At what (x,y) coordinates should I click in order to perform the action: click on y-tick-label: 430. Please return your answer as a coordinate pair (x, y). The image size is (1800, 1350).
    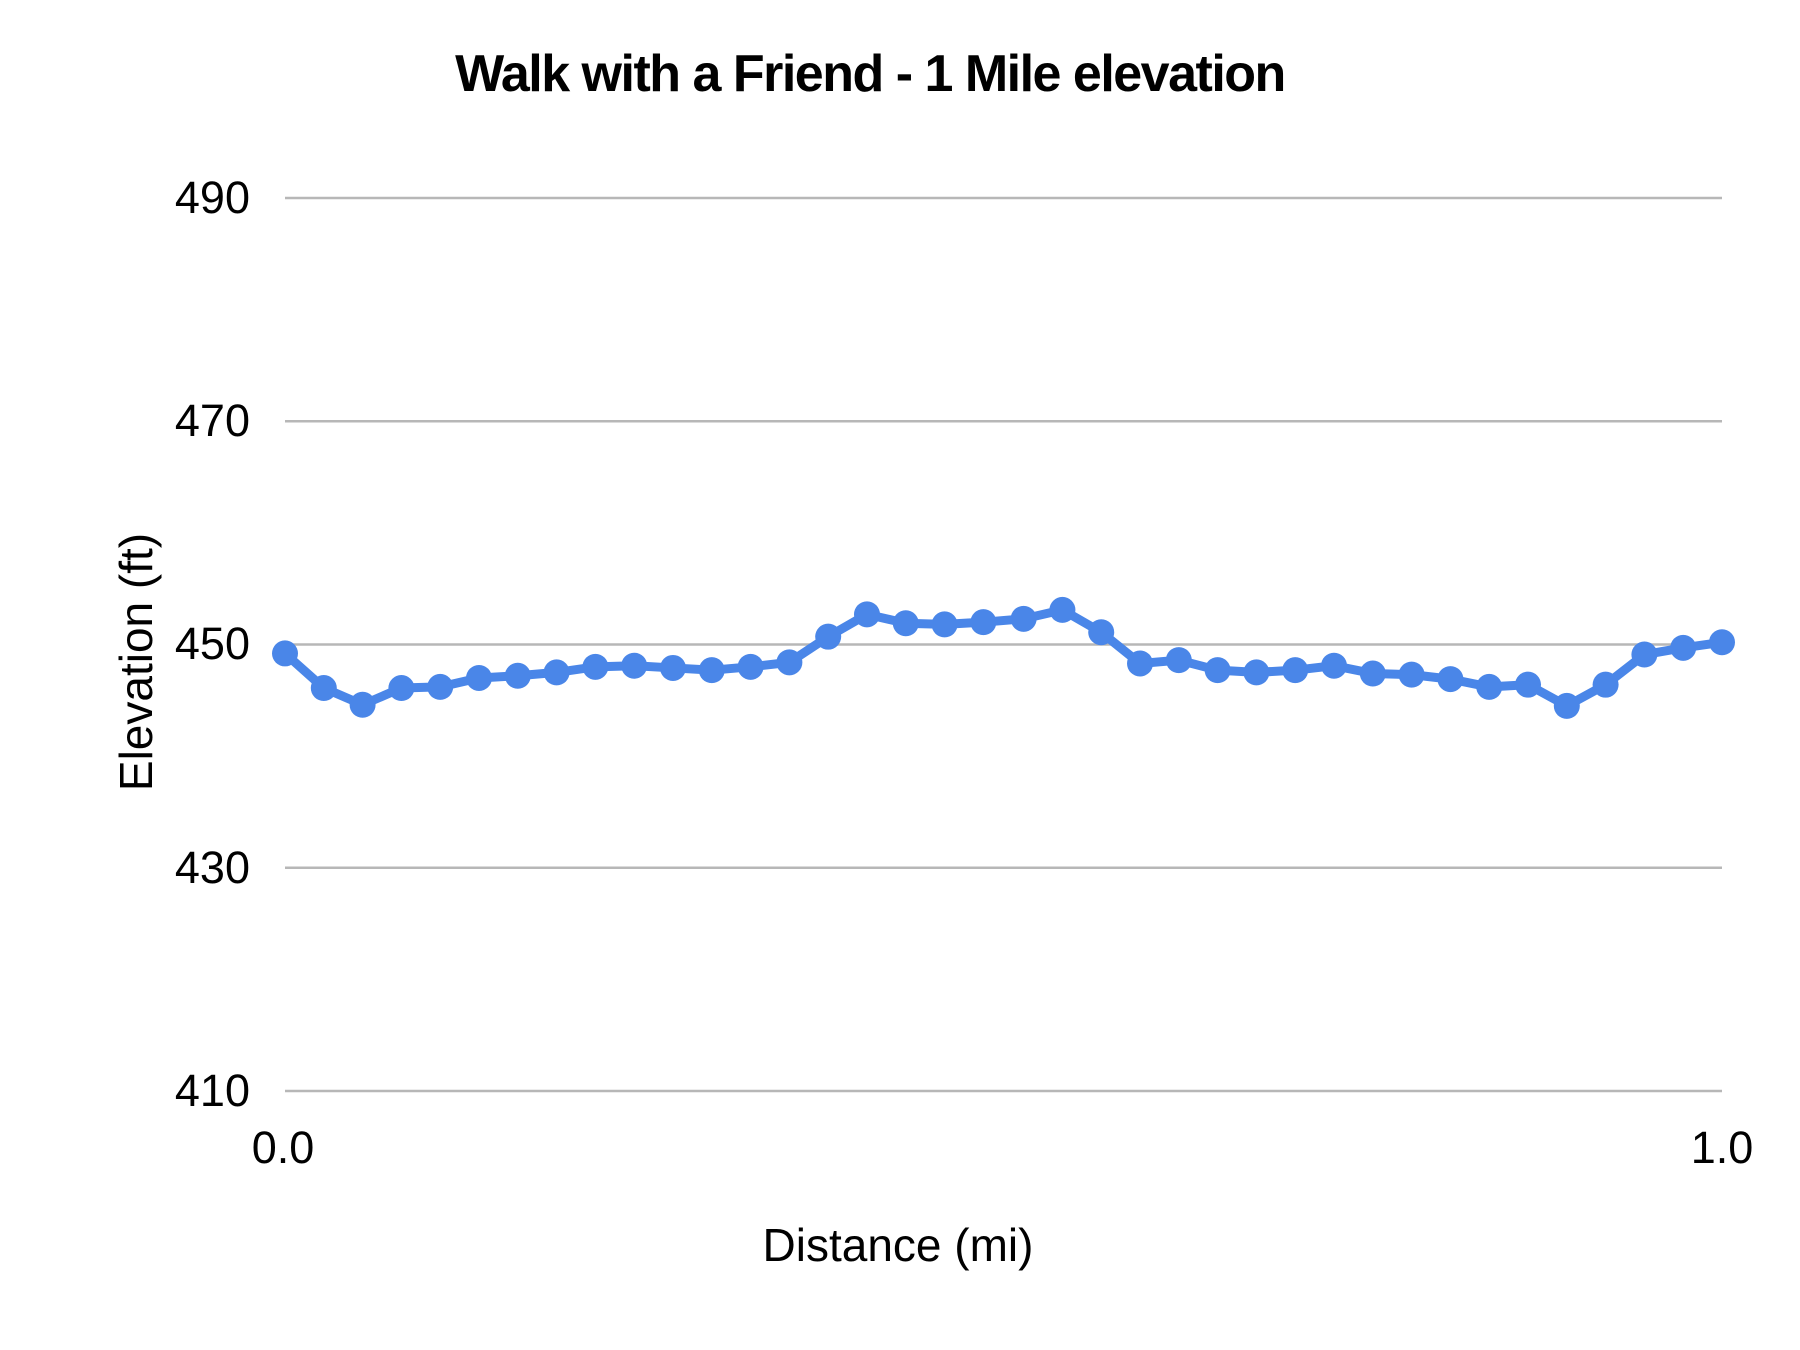
    Looking at the image, I should click on (212, 867).